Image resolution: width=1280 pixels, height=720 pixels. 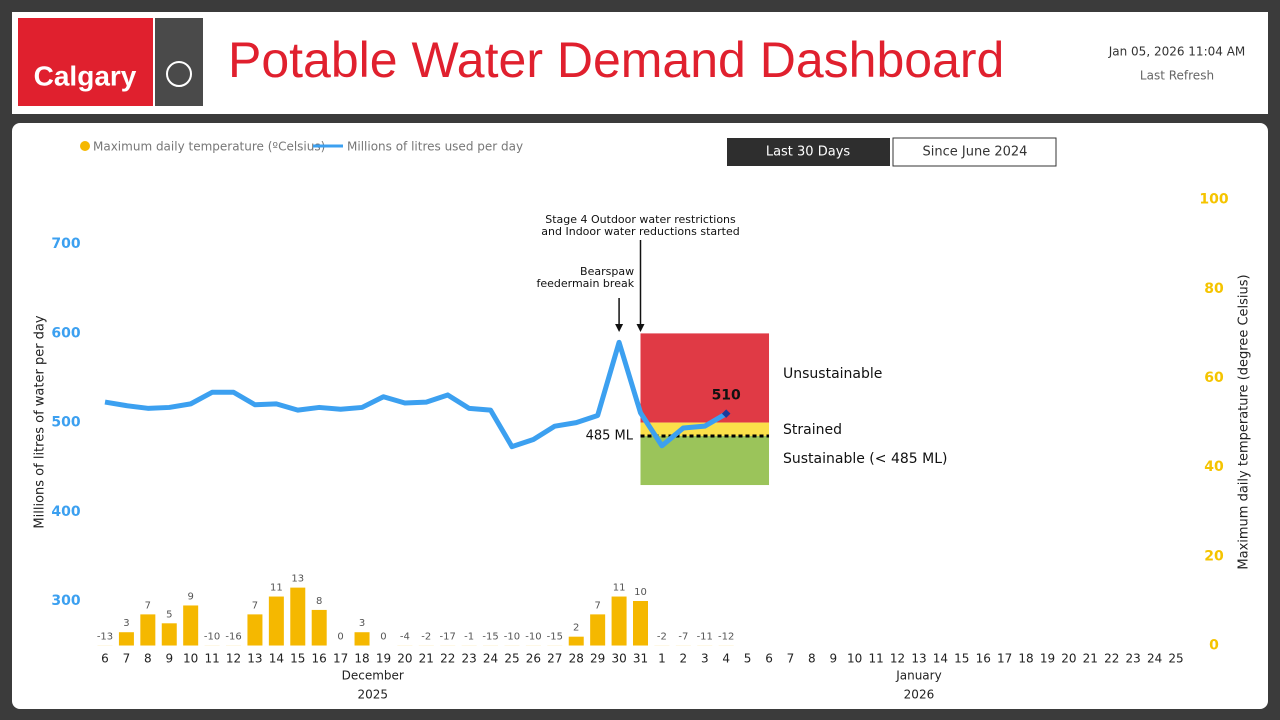 What do you see at coordinates (1154, 659) in the screenshot?
I see `x-tick-label: 24` at bounding box center [1154, 659].